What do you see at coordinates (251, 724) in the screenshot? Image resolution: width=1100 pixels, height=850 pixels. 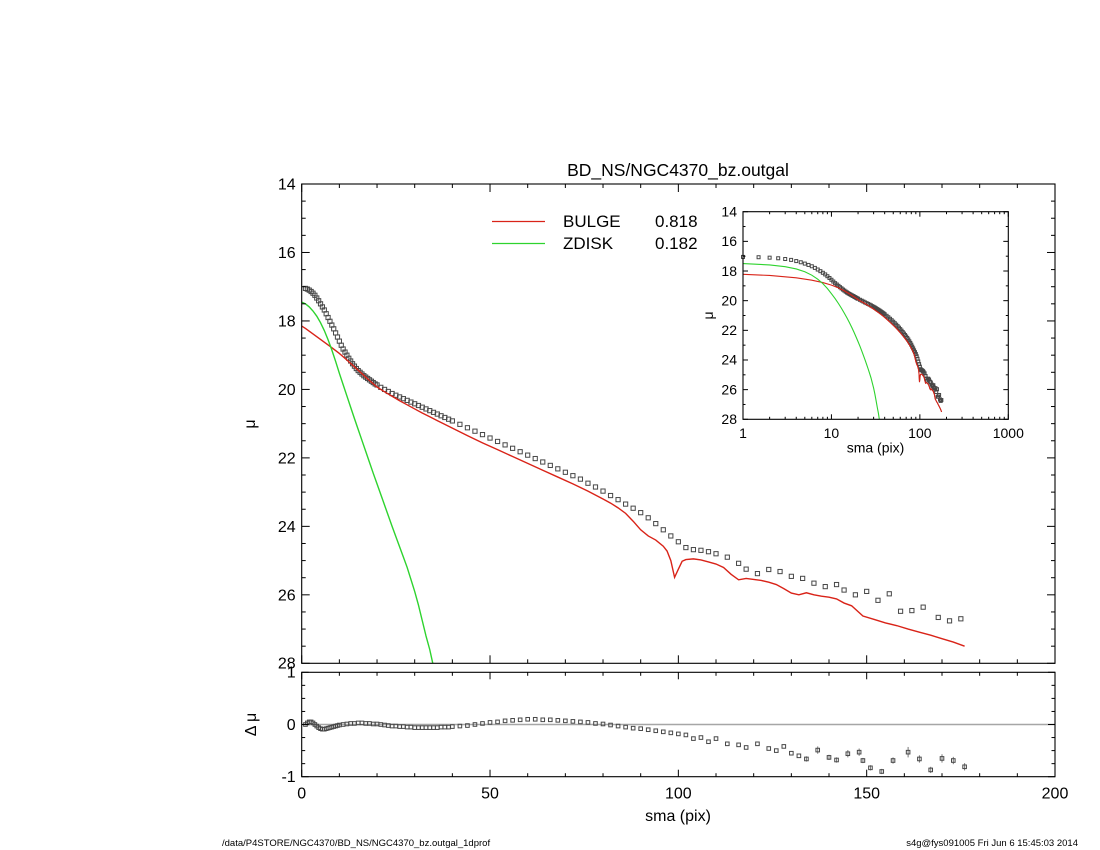 I see `residual-y-axis-title: Δ μ` at bounding box center [251, 724].